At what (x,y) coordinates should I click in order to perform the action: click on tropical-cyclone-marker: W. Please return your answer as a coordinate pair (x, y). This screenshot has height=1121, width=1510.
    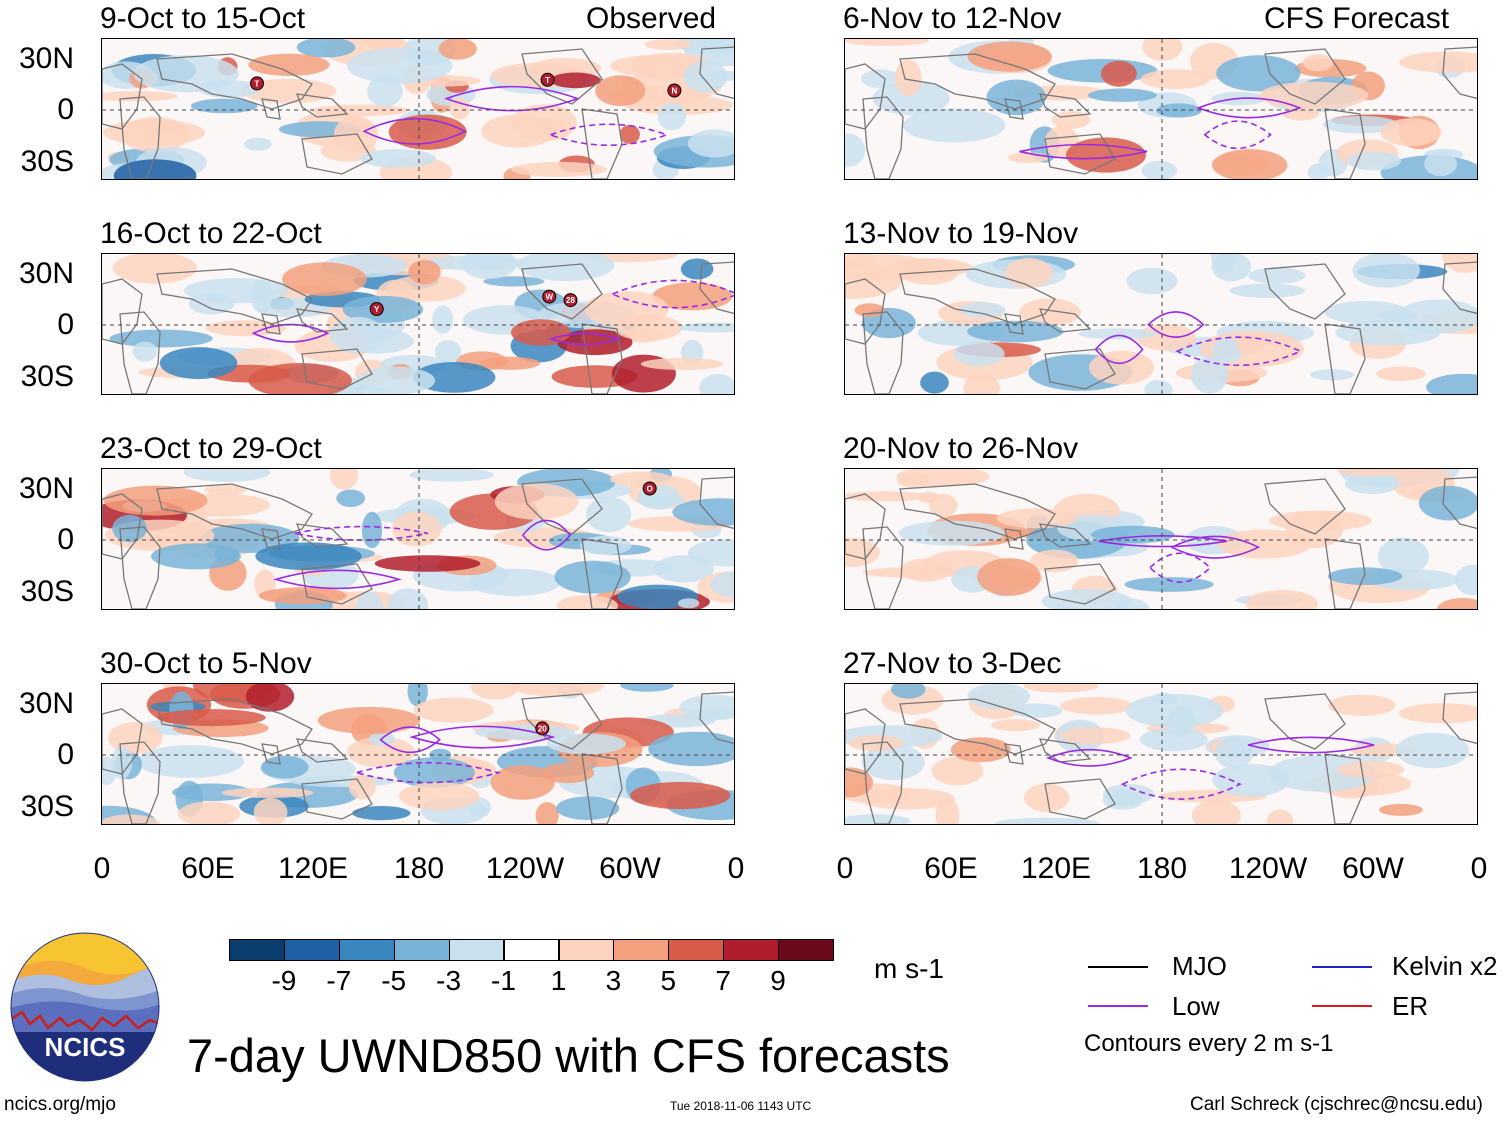
    Looking at the image, I should click on (549, 296).